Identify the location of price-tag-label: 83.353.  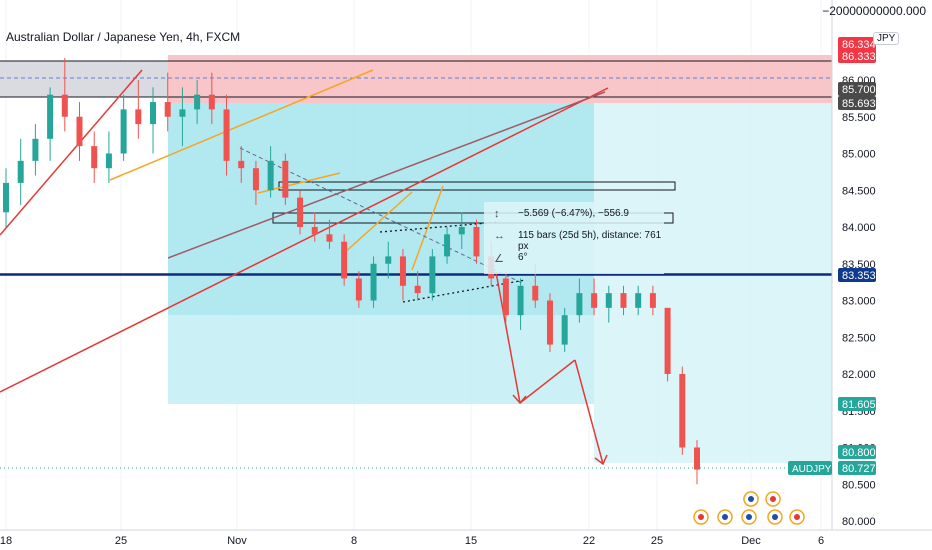
(859, 276).